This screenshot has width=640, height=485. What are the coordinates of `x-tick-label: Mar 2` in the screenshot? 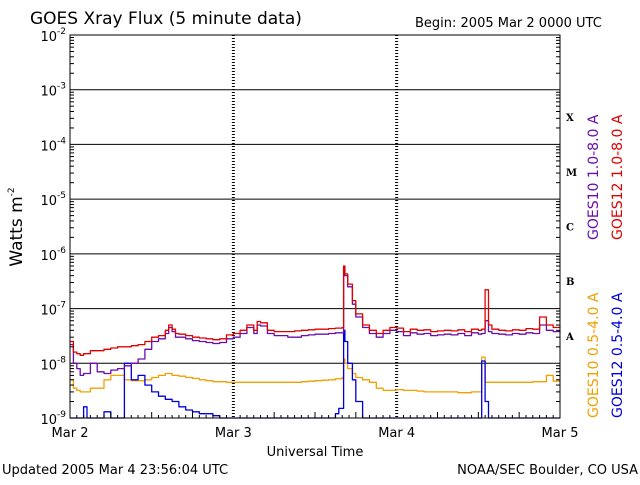 It's located at (70, 433).